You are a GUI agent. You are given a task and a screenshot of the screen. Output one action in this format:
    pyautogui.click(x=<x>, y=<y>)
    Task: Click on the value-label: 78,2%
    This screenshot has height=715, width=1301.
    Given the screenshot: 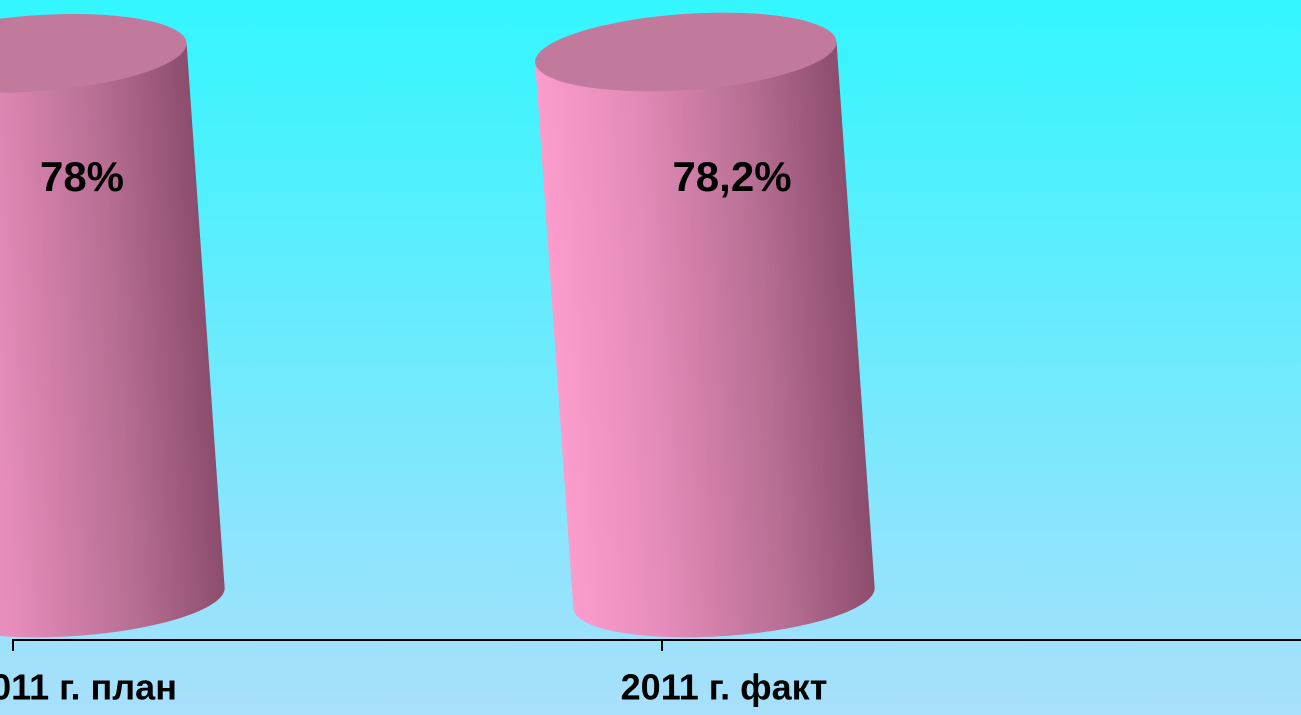 What is the action you would take?
    pyautogui.click(x=731, y=176)
    